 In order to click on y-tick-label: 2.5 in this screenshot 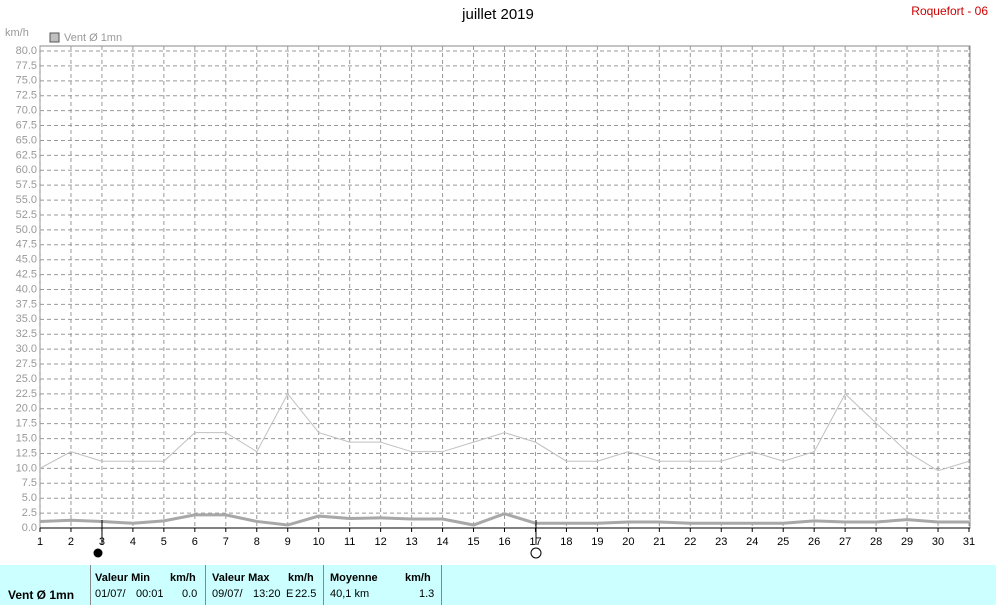, I will do `click(29, 513)`.